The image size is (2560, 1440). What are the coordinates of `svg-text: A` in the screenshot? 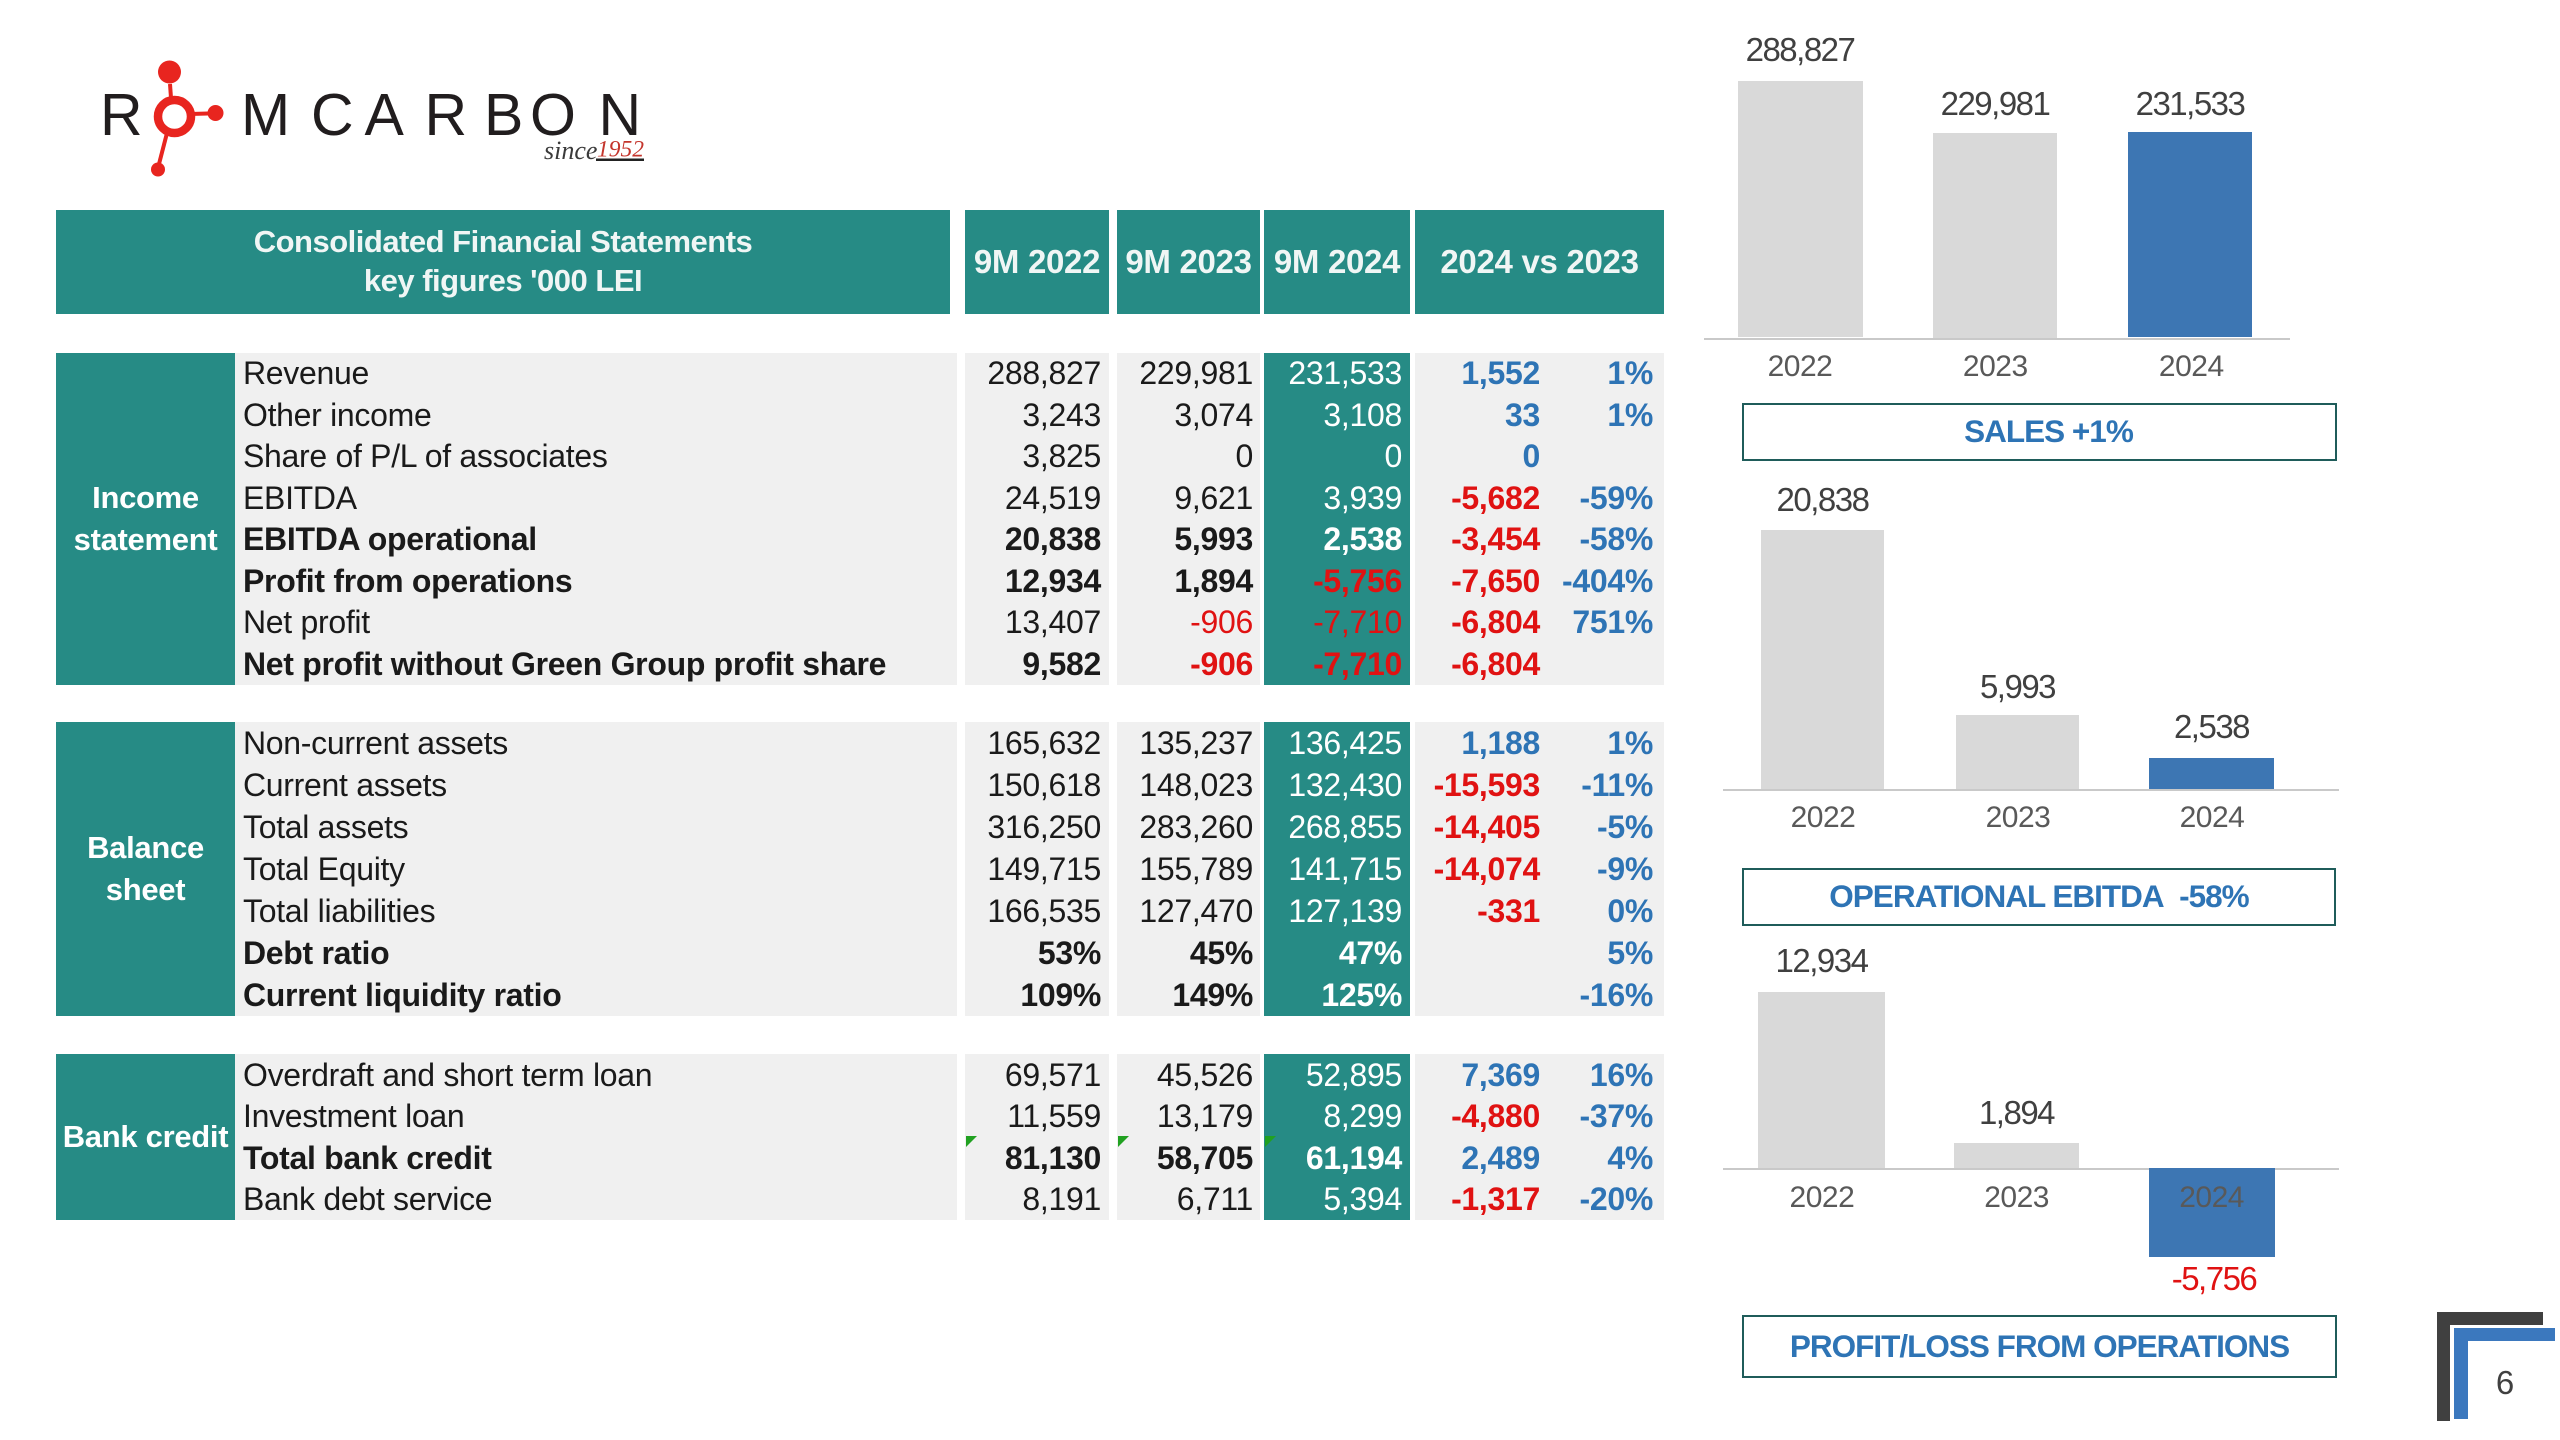 It's located at (385, 115).